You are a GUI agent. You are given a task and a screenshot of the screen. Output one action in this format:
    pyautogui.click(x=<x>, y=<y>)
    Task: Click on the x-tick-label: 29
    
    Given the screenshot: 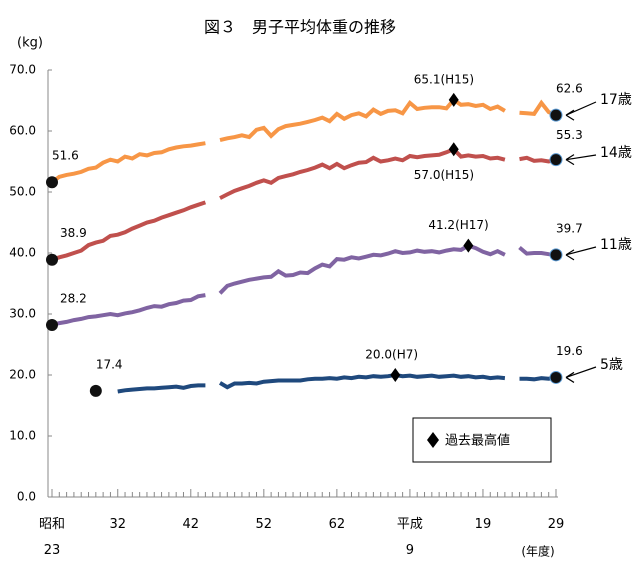 What is the action you would take?
    pyautogui.click(x=556, y=524)
    